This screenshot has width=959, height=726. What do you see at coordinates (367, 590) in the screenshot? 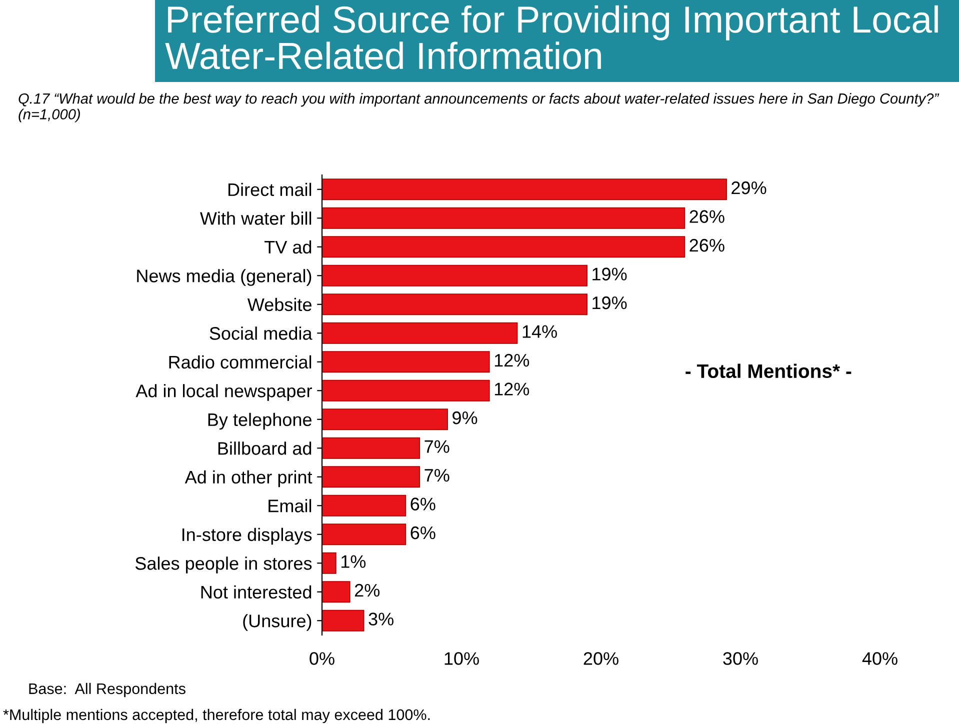
I see `data-label: 2%` at bounding box center [367, 590].